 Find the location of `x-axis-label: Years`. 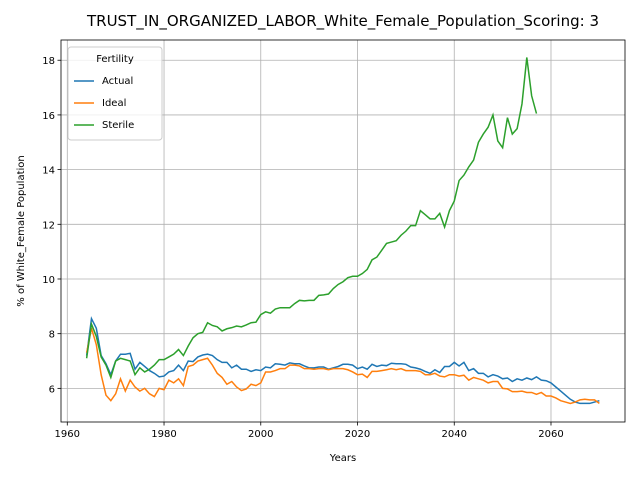

x-axis-label: Years is located at coordinates (342, 458).